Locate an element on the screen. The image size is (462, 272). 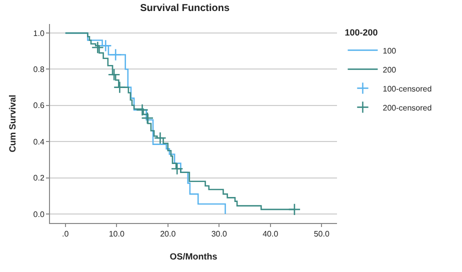
x-tick-label: .0 is located at coordinates (66, 234).